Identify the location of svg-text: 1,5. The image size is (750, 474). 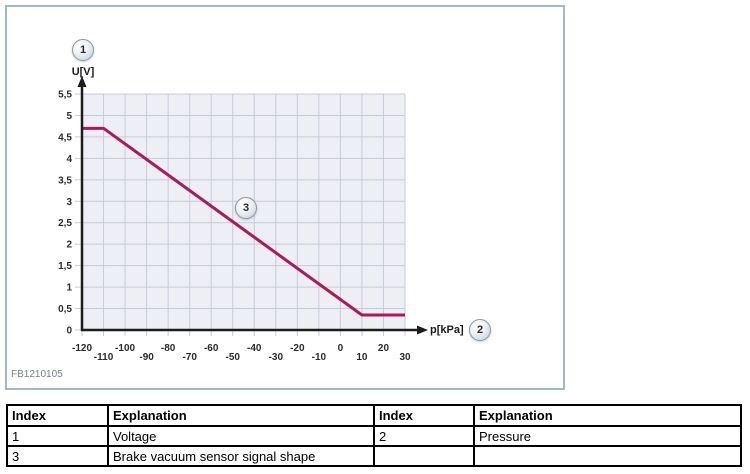
(65, 266).